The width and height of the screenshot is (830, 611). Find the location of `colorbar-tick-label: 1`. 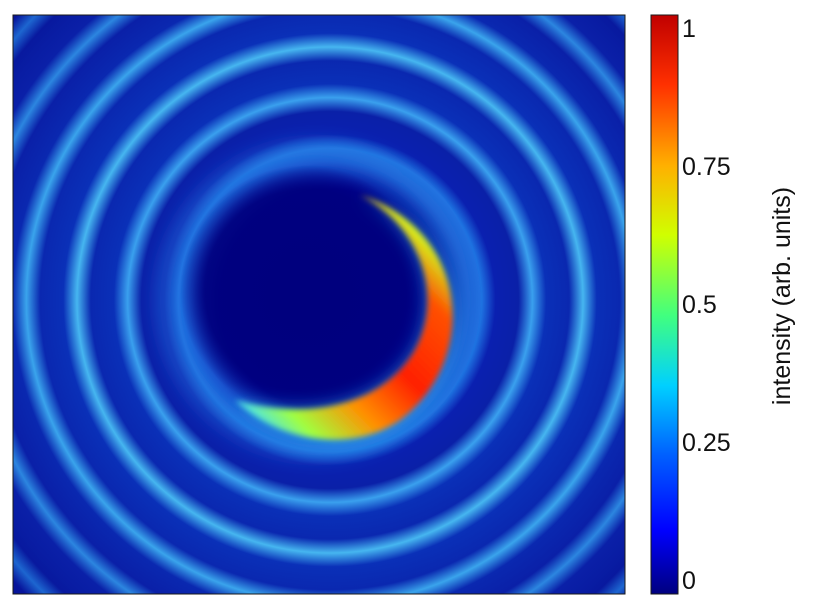

colorbar-tick-label: 1 is located at coordinates (689, 29).